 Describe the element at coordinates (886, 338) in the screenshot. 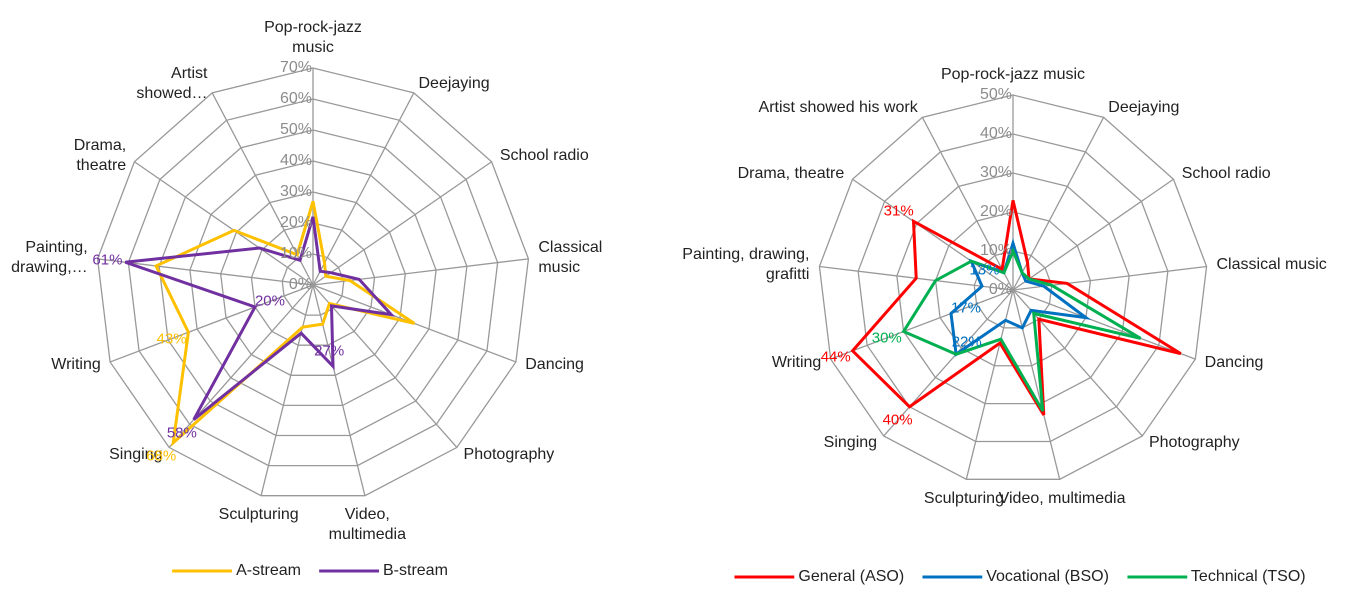

I see `data-label: 30%` at that location.